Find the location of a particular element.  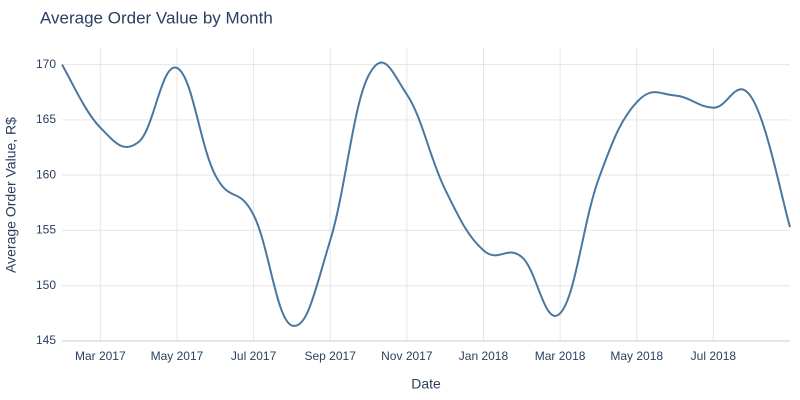

x-tick-label: Mar 2017 is located at coordinates (100, 356).